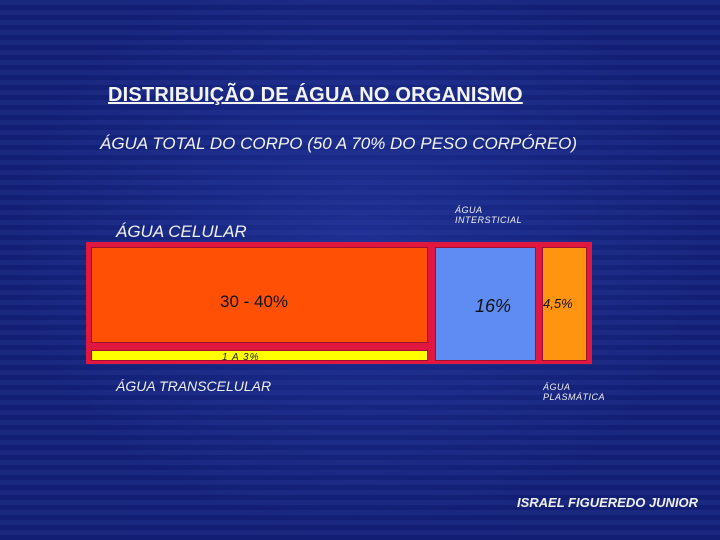 The height and width of the screenshot is (540, 720). Describe the element at coordinates (489, 215) in the screenshot. I see `label-agua-intersticial: ÁGUA INTERSTICIAL` at that location.